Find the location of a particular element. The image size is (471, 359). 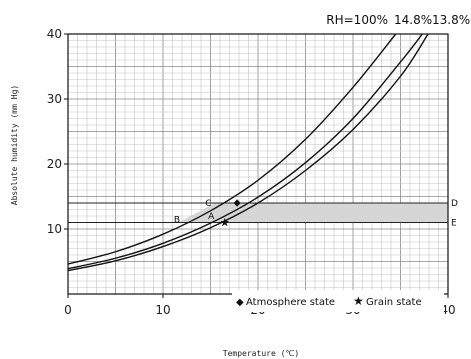

x-tick-label: 0 is located at coordinates (68, 310).